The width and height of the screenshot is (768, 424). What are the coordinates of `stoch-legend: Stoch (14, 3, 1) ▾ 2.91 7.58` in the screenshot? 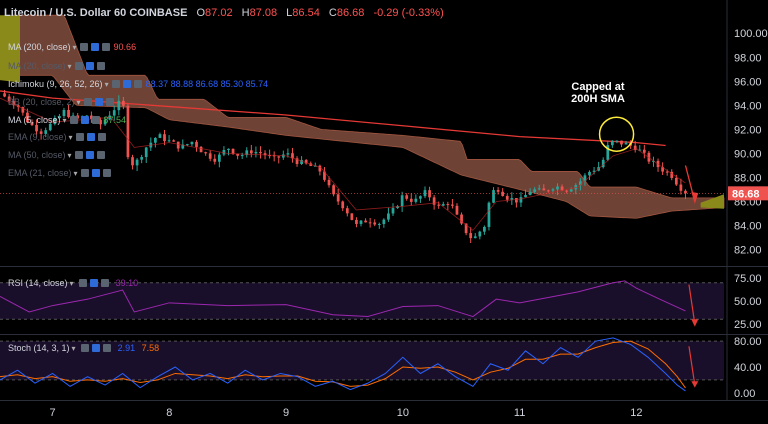 It's located at (84, 348).